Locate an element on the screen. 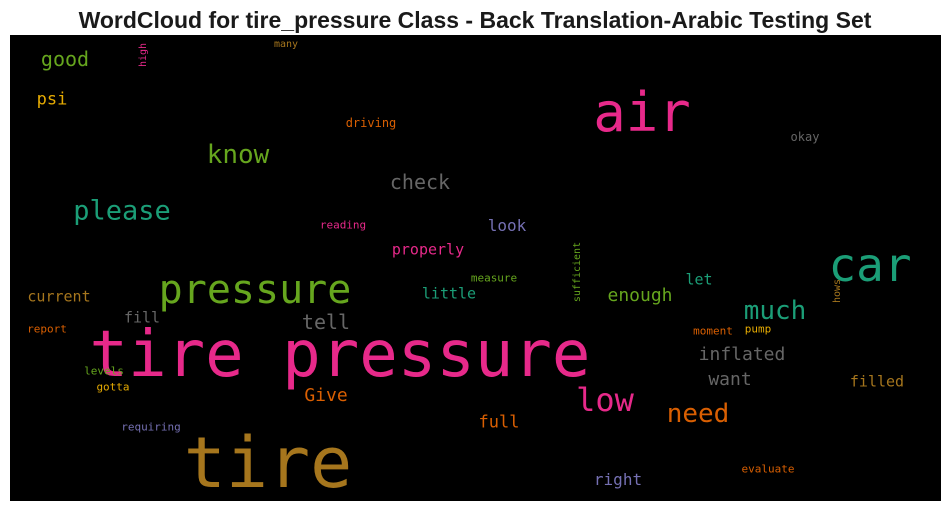  word-reading: reading is located at coordinates (343, 225).